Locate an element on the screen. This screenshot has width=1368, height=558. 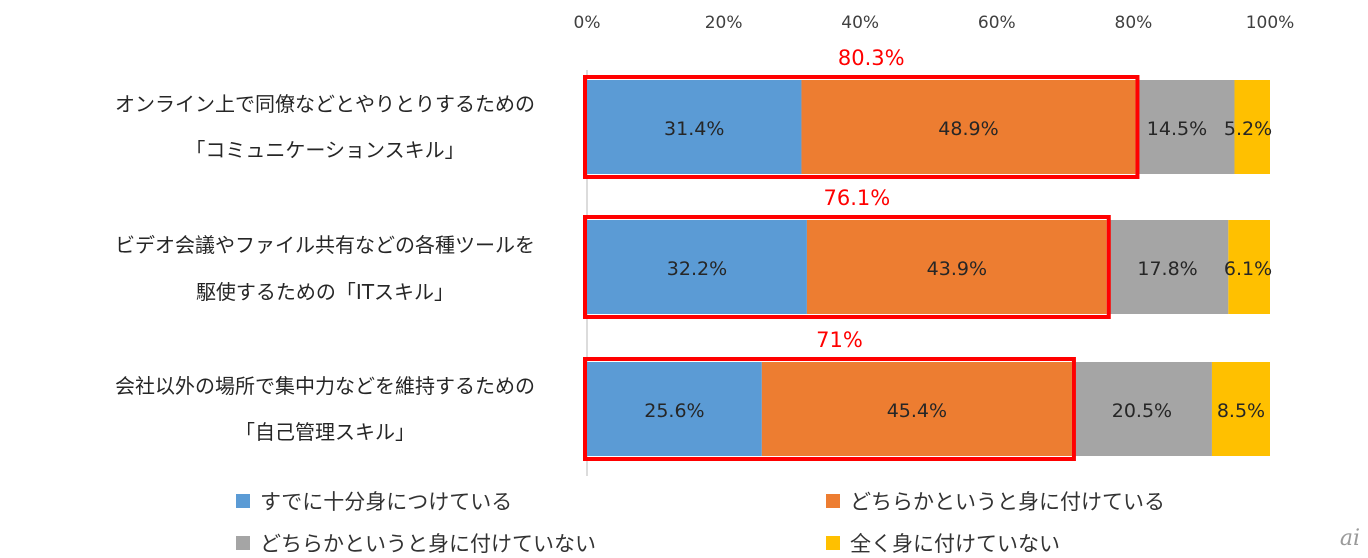
data-label: 25.6% is located at coordinates (674, 411).